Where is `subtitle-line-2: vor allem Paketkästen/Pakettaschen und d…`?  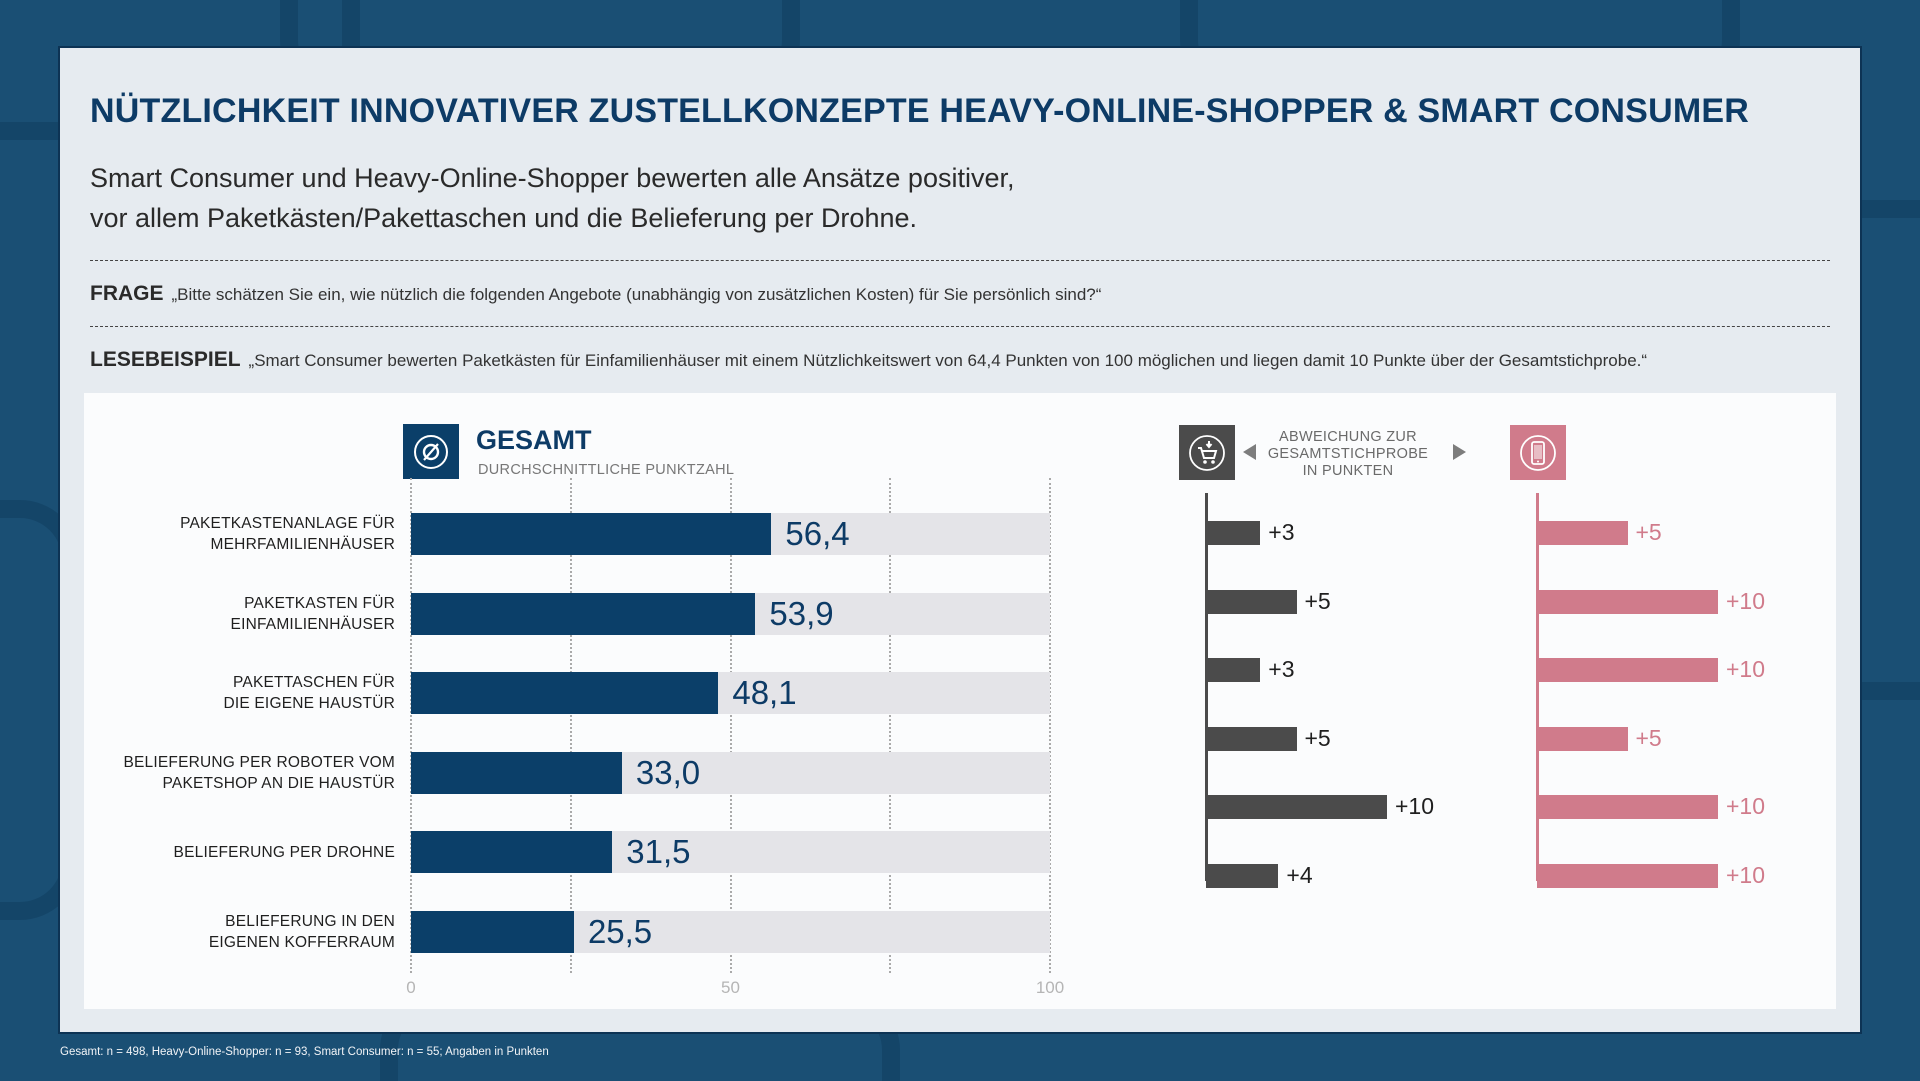
subtitle-line-2: vor allem Paketkästen/Pakettaschen und d… is located at coordinates (503, 218).